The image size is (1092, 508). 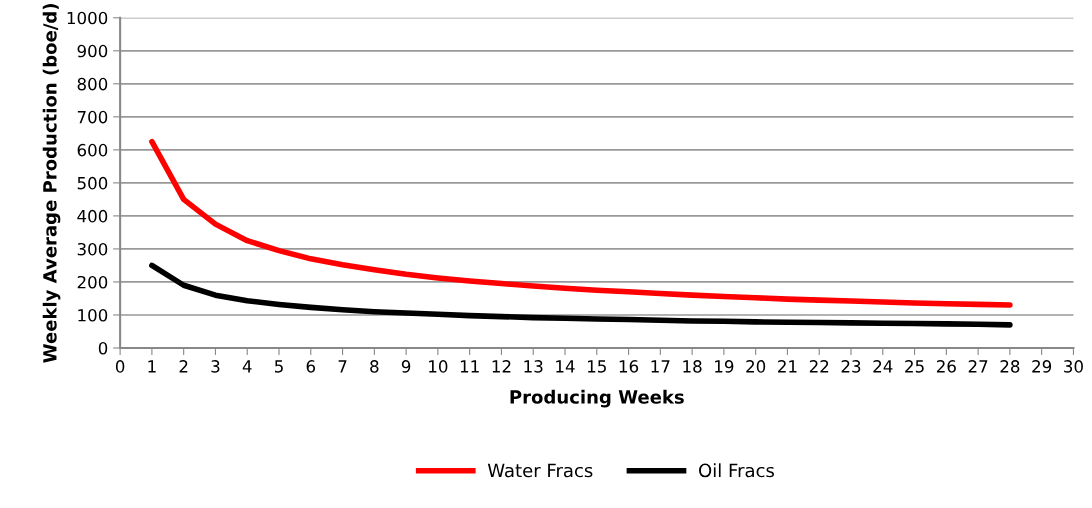 I want to click on y-tick-label: 100, so click(x=93, y=315).